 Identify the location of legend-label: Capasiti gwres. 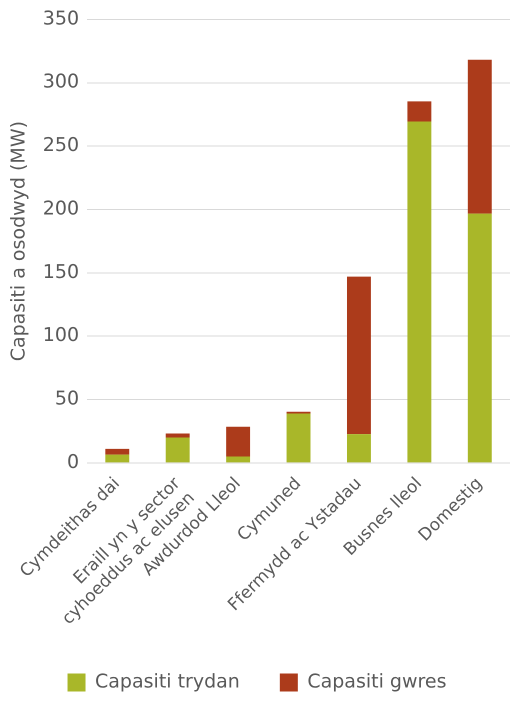
(376, 681).